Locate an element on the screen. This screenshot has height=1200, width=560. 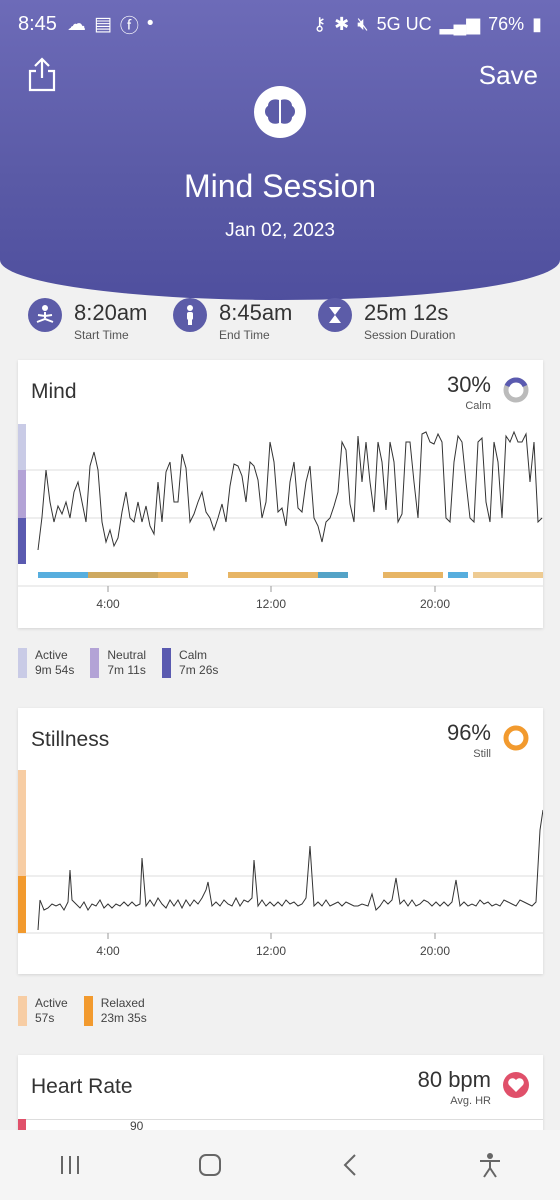
bluetooth-icon: ✱ is located at coordinates (342, 23).